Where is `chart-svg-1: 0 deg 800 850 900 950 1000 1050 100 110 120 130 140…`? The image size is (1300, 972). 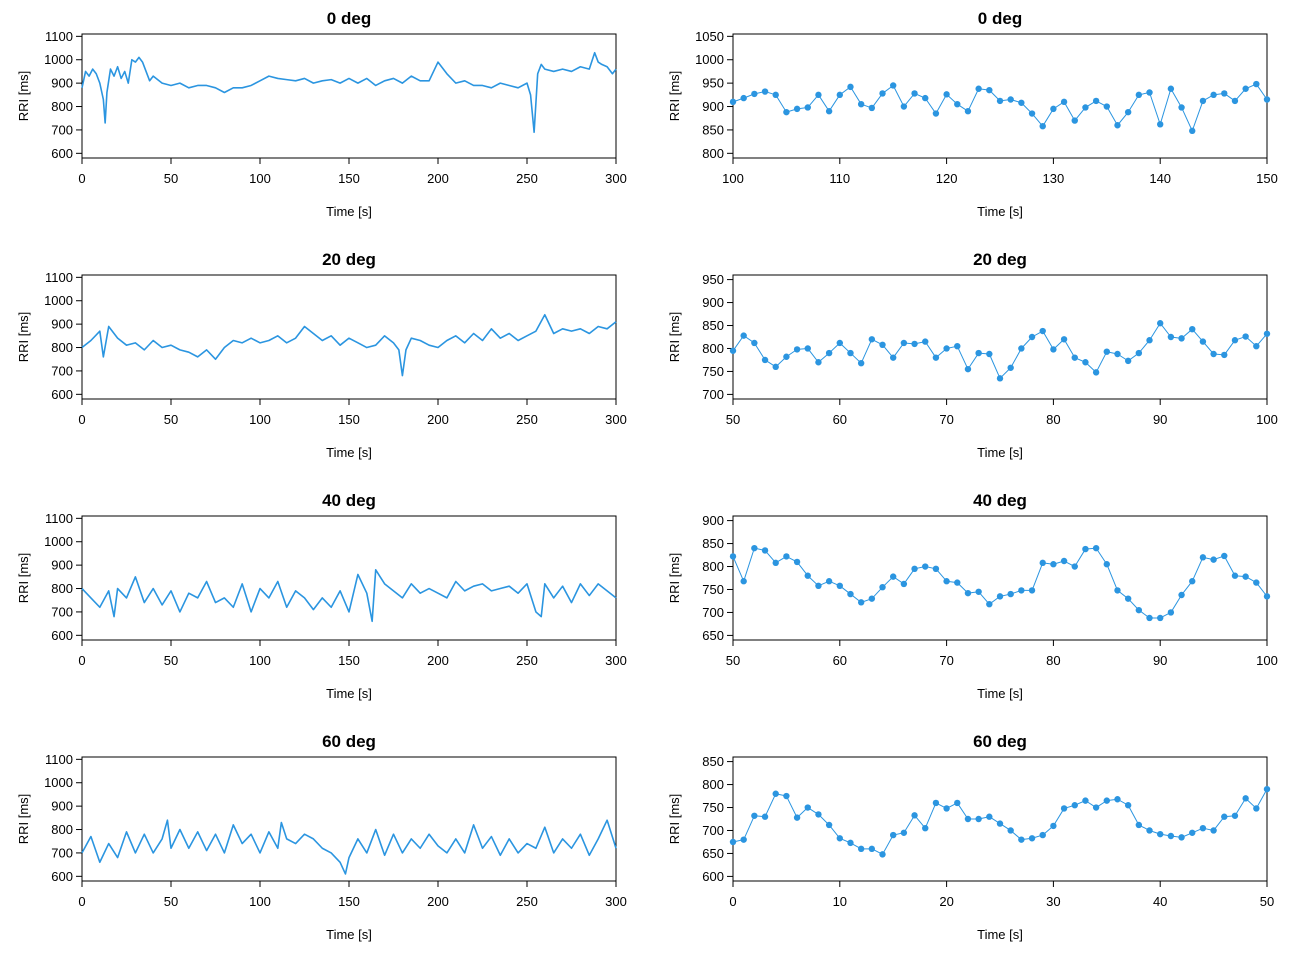 chart-svg-1: 0 deg 800 850 900 950 1000 1050 100 110 120 130 140… is located at coordinates (972, 114).